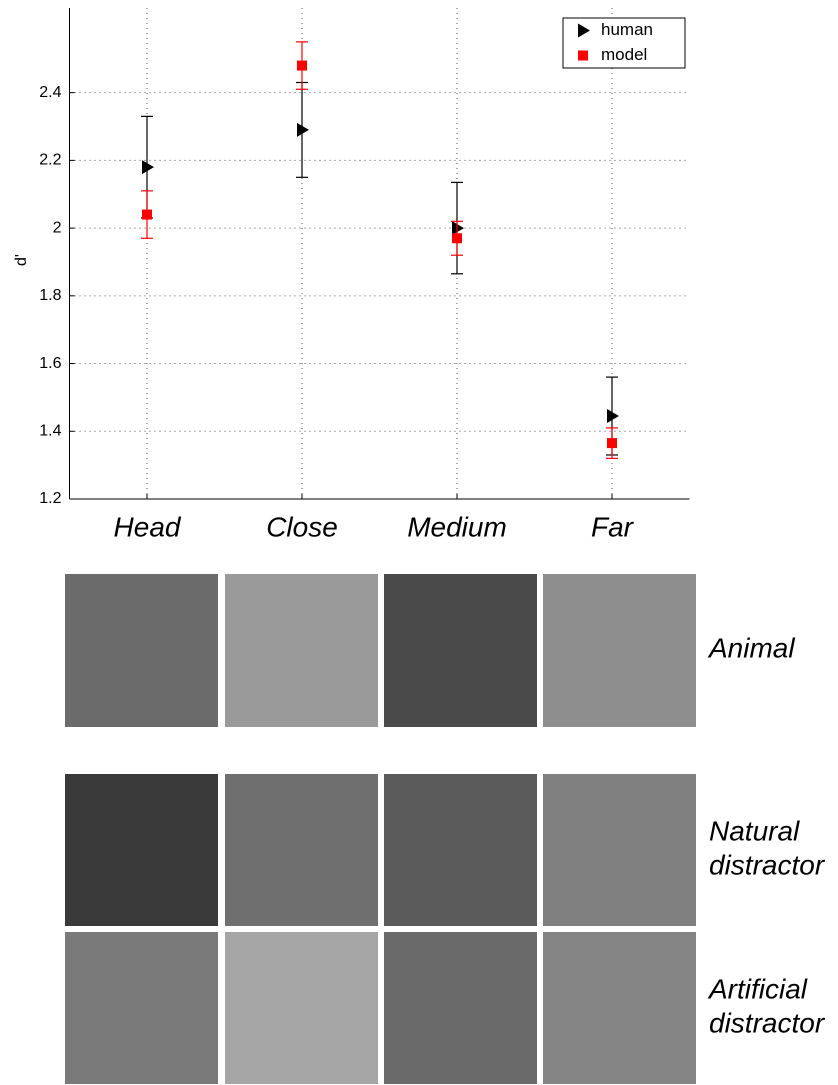  I want to click on legend-box, so click(624, 43).